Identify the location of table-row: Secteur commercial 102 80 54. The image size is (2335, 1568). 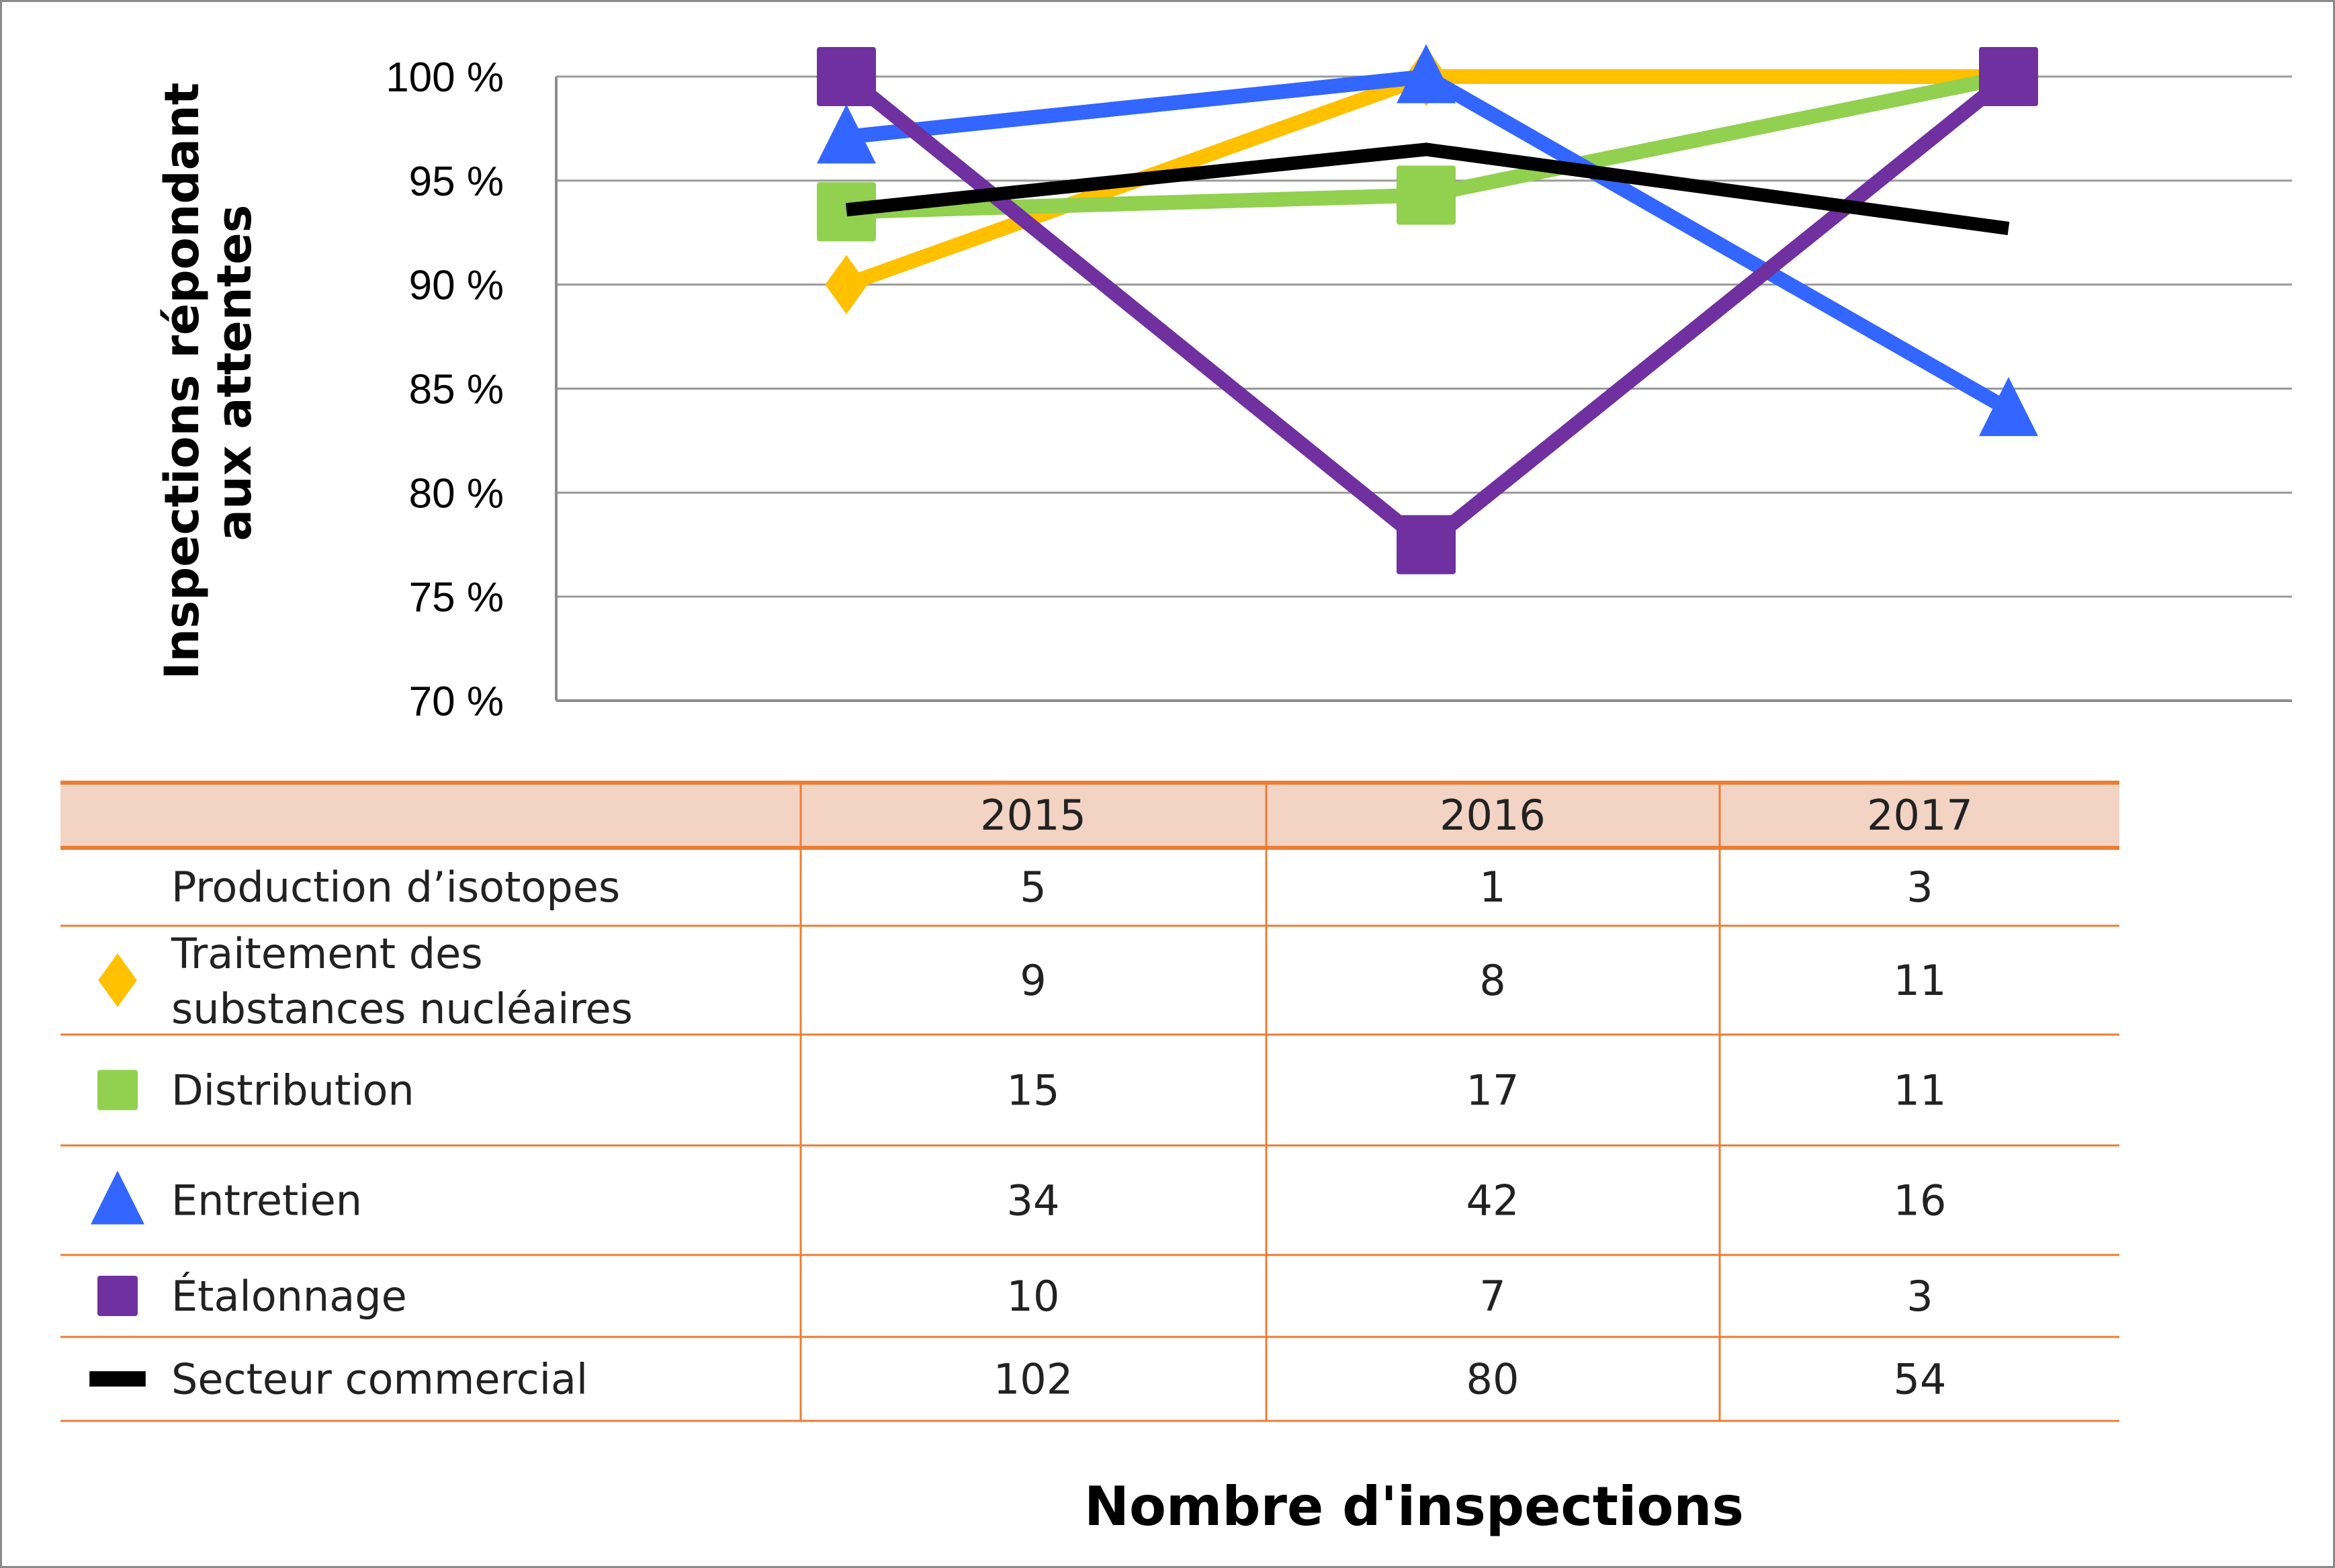
(1017, 1379).